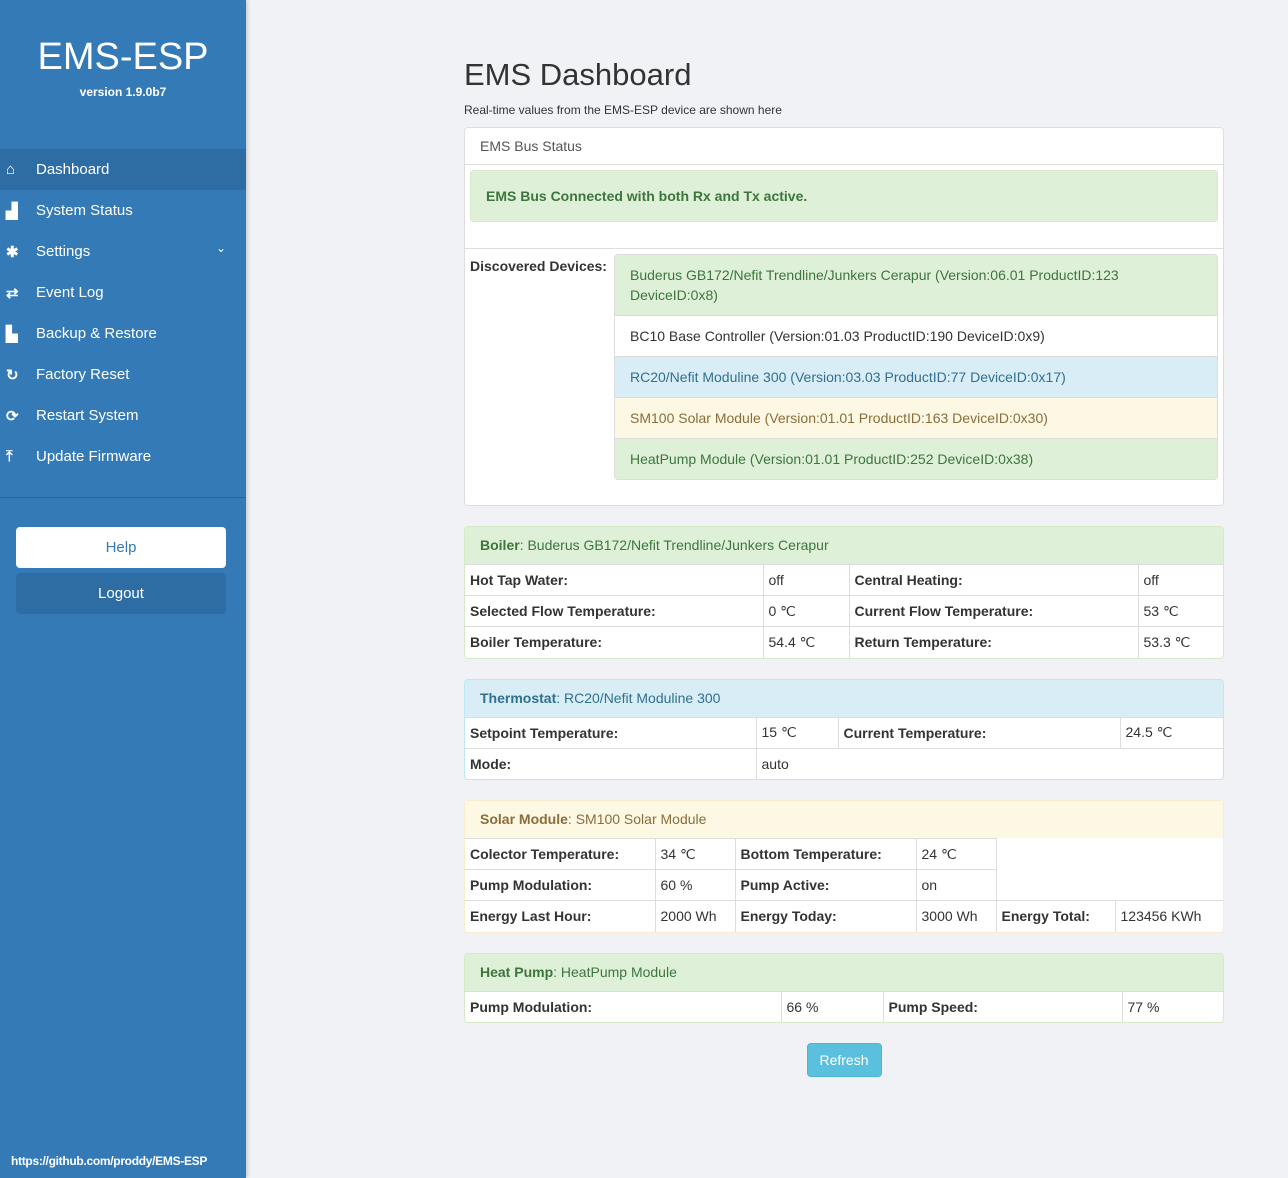 Image resolution: width=1288 pixels, height=1178 pixels. Describe the element at coordinates (1056, 916) in the screenshot. I see `field-label: Energy Total:` at that location.